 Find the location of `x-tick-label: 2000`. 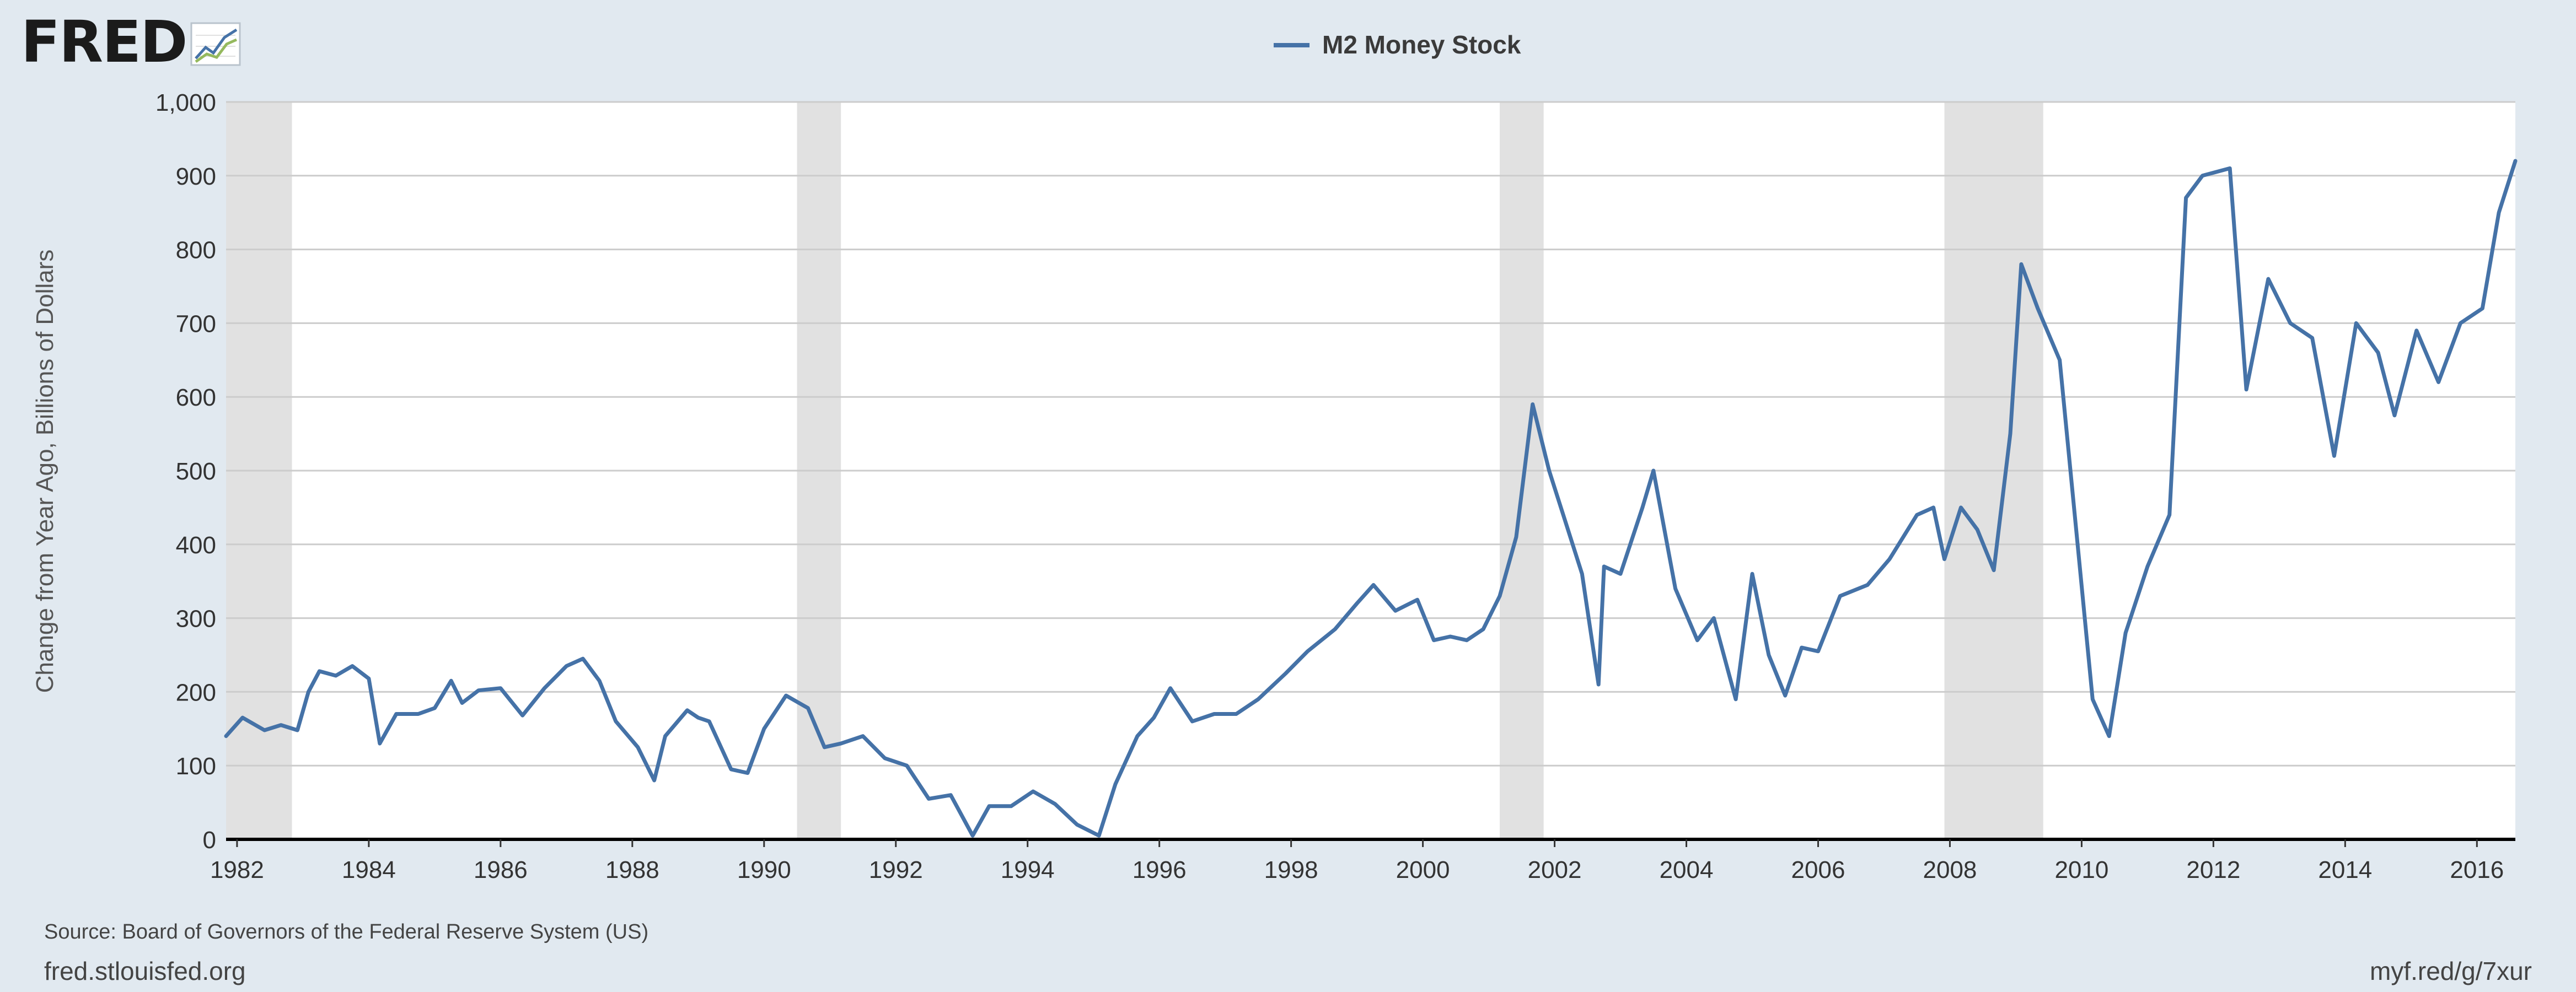

x-tick-label: 2000 is located at coordinates (1423, 869).